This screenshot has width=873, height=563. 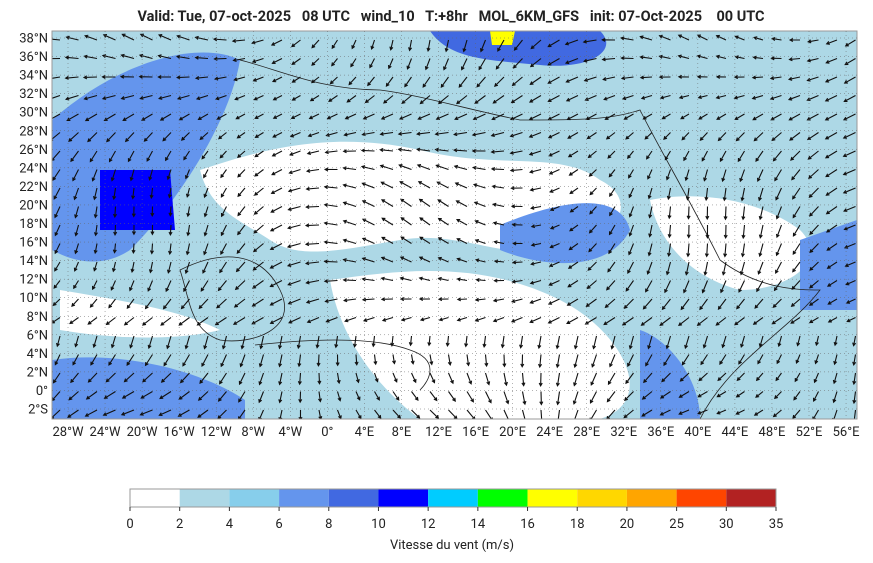 What do you see at coordinates (402, 432) in the screenshot?
I see `lon-label: 8°E` at bounding box center [402, 432].